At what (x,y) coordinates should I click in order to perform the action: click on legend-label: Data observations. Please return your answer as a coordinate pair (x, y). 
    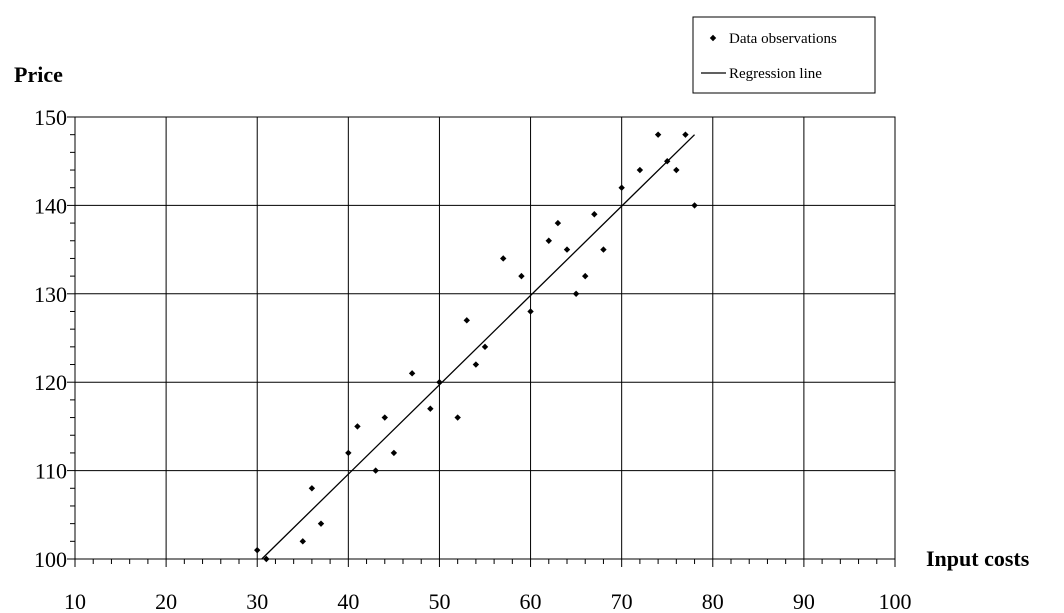
    Looking at the image, I should click on (783, 39).